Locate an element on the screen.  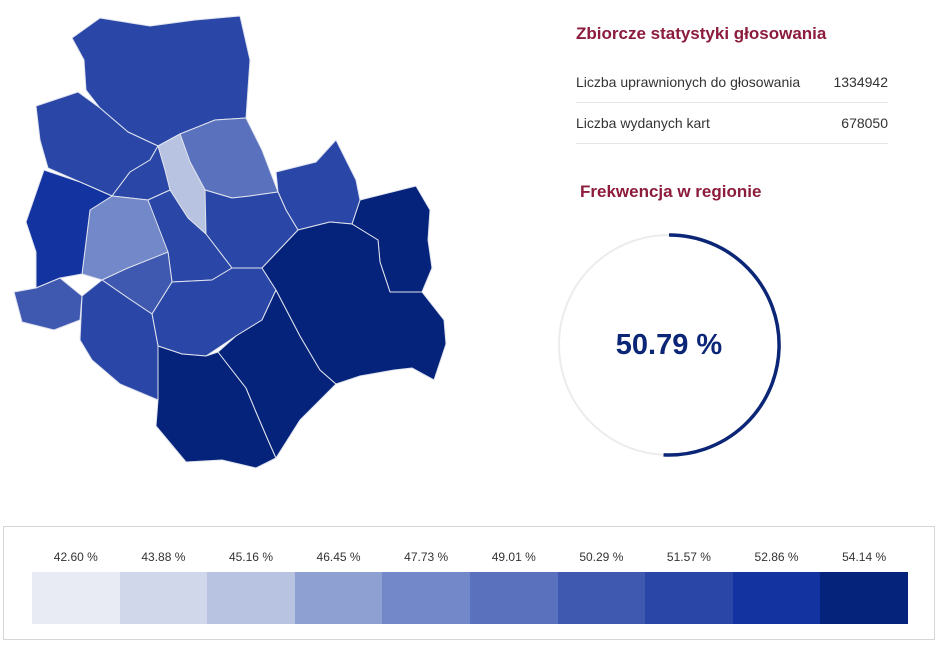
legend-label: 51.57 % is located at coordinates (688, 557).